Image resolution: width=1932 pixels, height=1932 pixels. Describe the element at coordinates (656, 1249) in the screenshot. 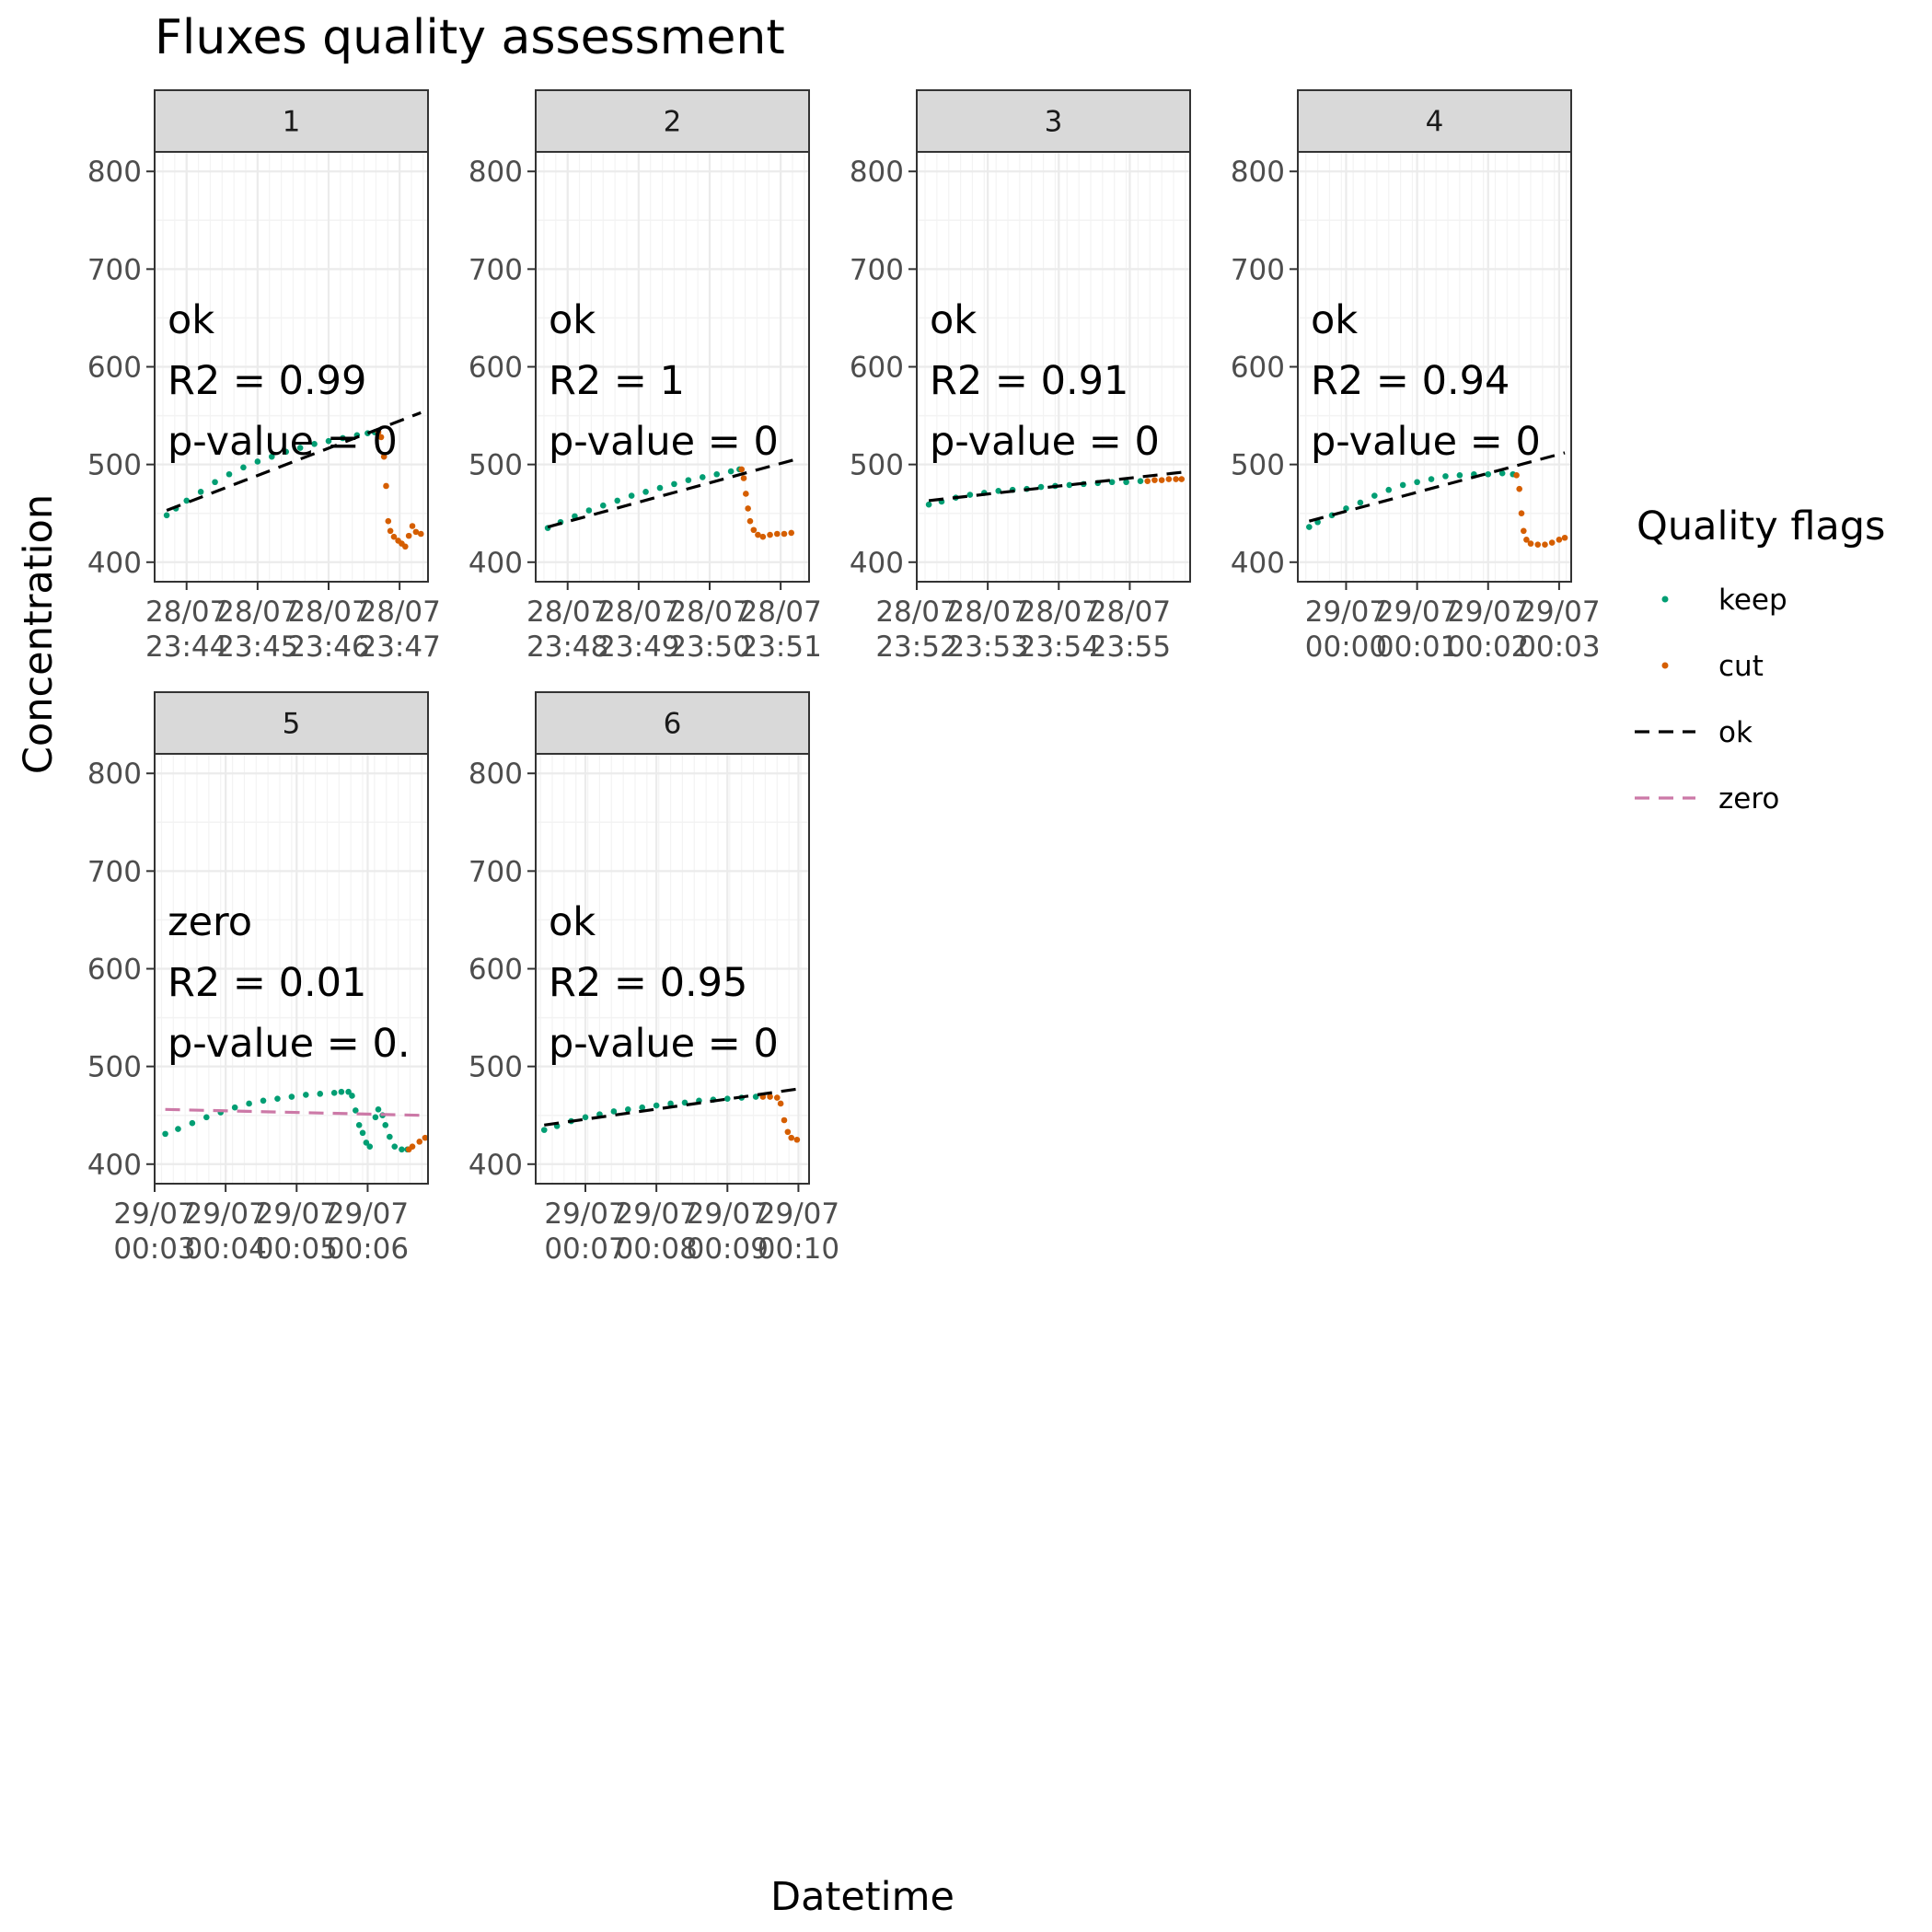

I see `x-tick-label: 00:08` at that location.